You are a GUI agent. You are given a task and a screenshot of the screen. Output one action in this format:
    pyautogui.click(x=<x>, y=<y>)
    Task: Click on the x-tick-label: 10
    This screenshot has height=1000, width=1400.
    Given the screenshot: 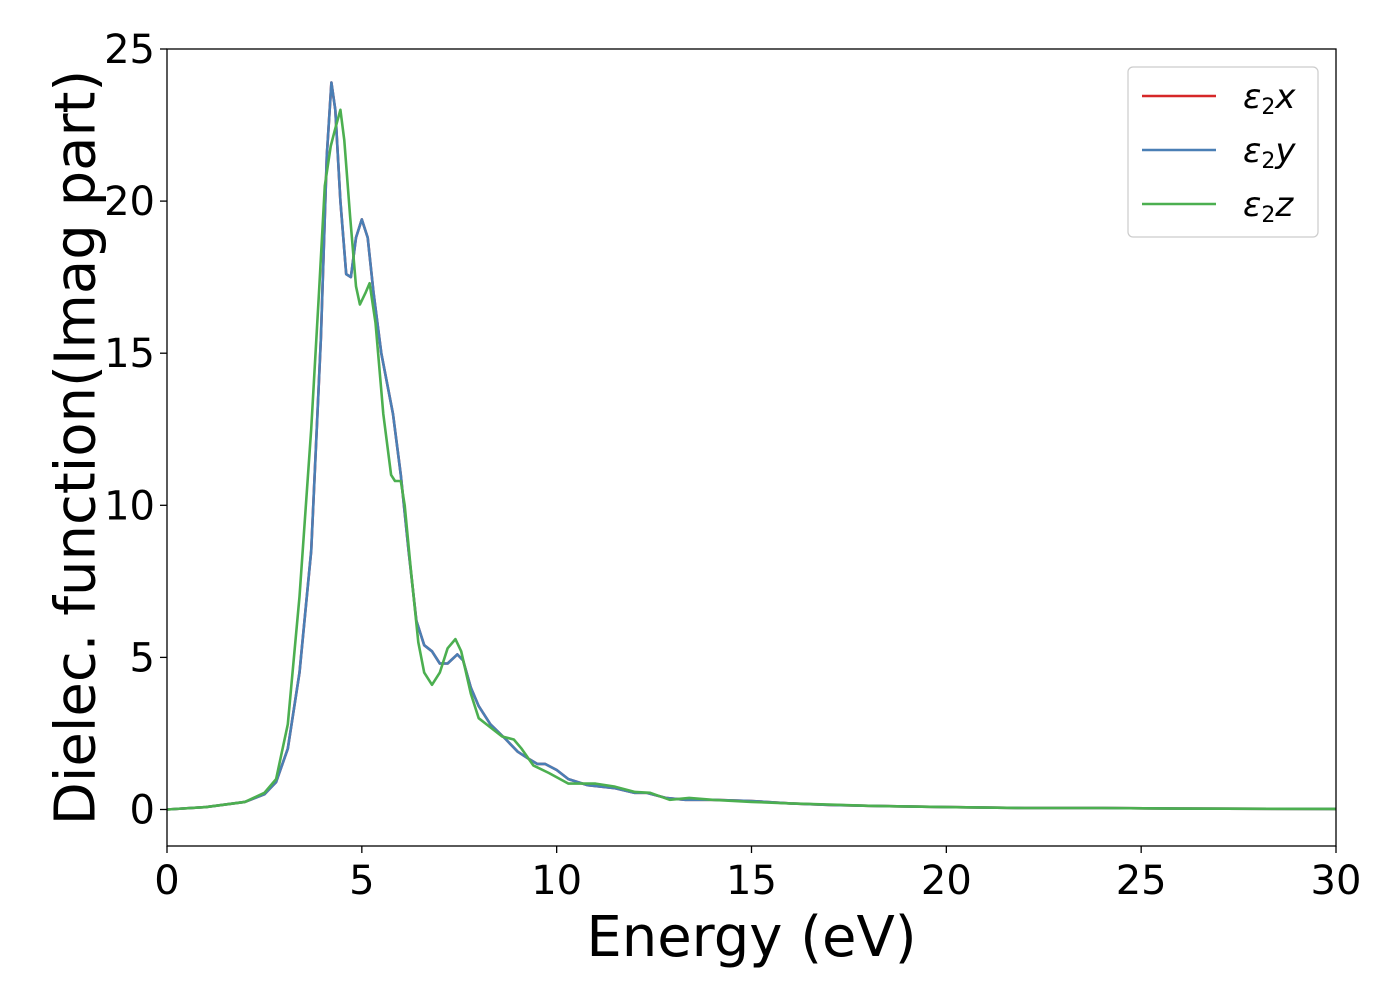 What is the action you would take?
    pyautogui.click(x=556, y=881)
    